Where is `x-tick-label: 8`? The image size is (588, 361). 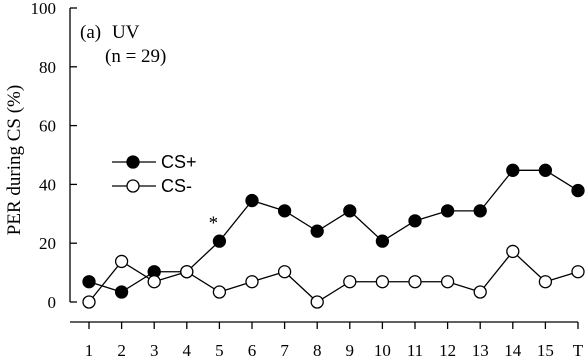 x-tick-label: 8 is located at coordinates (317, 350).